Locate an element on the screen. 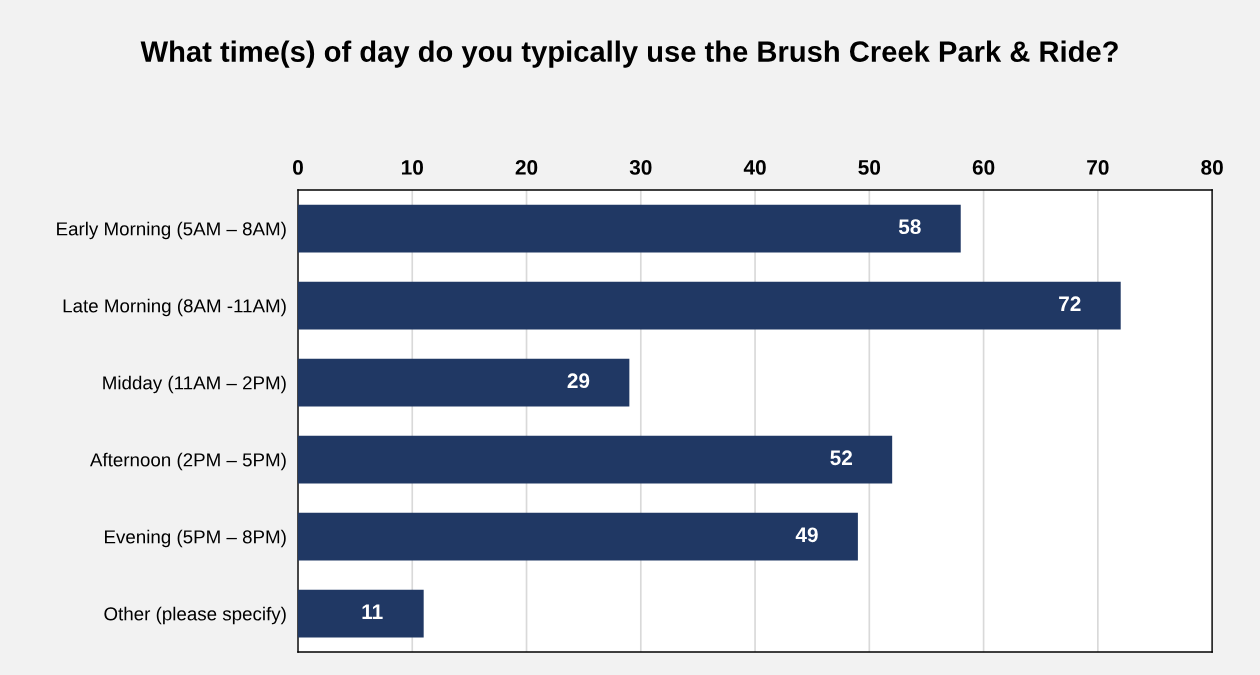  x-tick-label: 10 is located at coordinates (412, 167).